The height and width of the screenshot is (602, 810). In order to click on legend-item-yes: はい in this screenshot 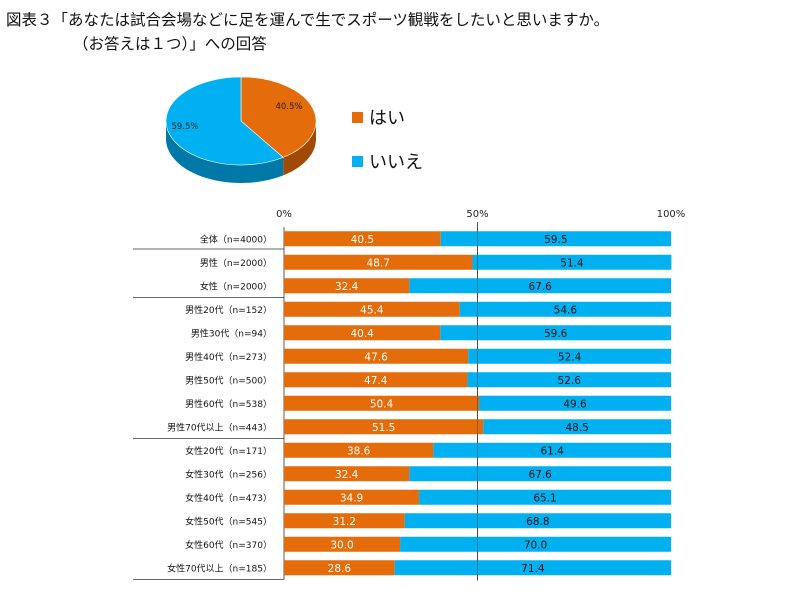, I will do `click(378, 117)`.